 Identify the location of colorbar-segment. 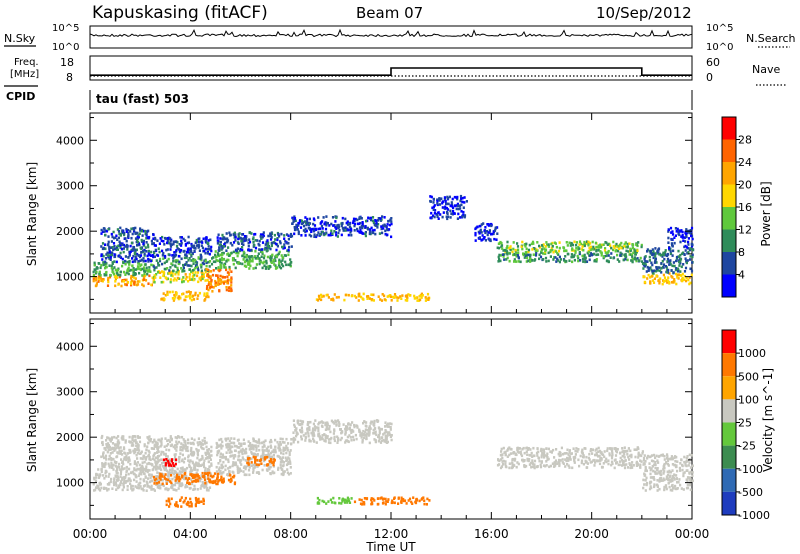
(729, 150).